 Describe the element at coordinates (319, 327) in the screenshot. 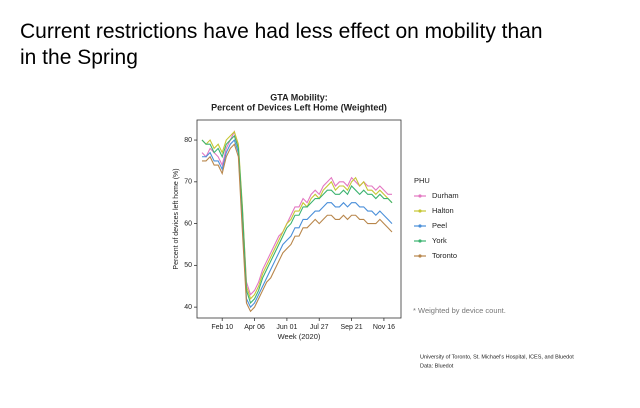

I see `x-tick-label: Jul 27` at that location.